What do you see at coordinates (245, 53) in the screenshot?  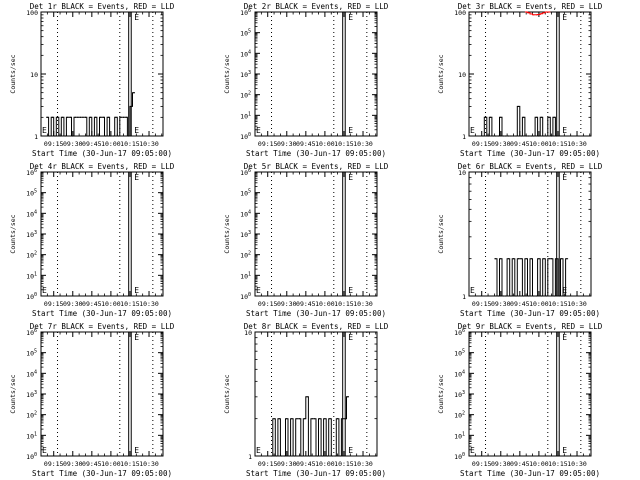 I see `y-tick-label: 10⁴` at bounding box center [245, 53].